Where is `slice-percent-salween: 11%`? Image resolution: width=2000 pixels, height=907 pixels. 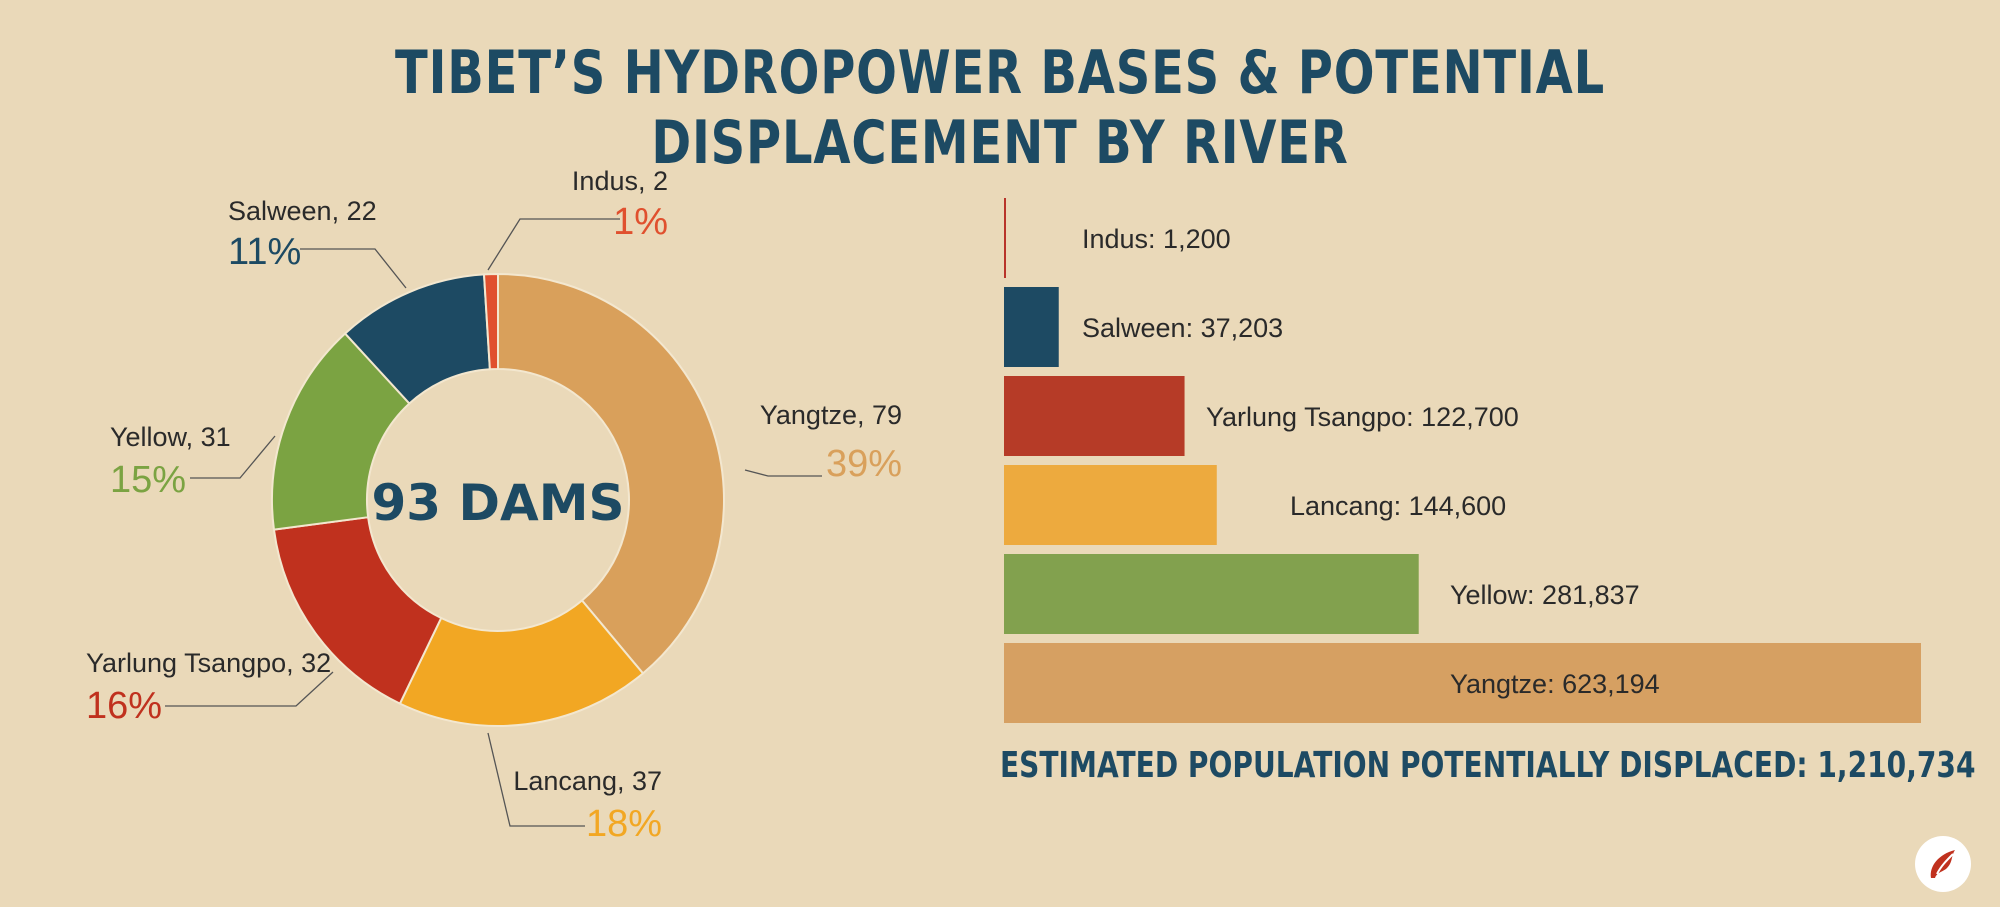 slice-percent-salween: 11% is located at coordinates (264, 252).